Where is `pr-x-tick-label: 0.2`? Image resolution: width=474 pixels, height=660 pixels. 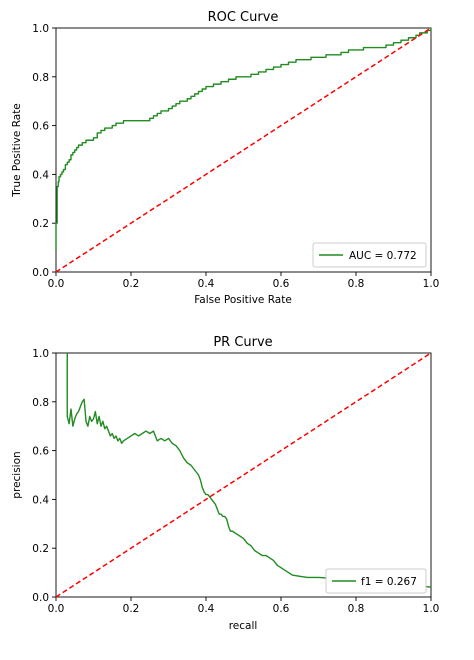 pr-x-tick-label: 0.2 is located at coordinates (131, 609).